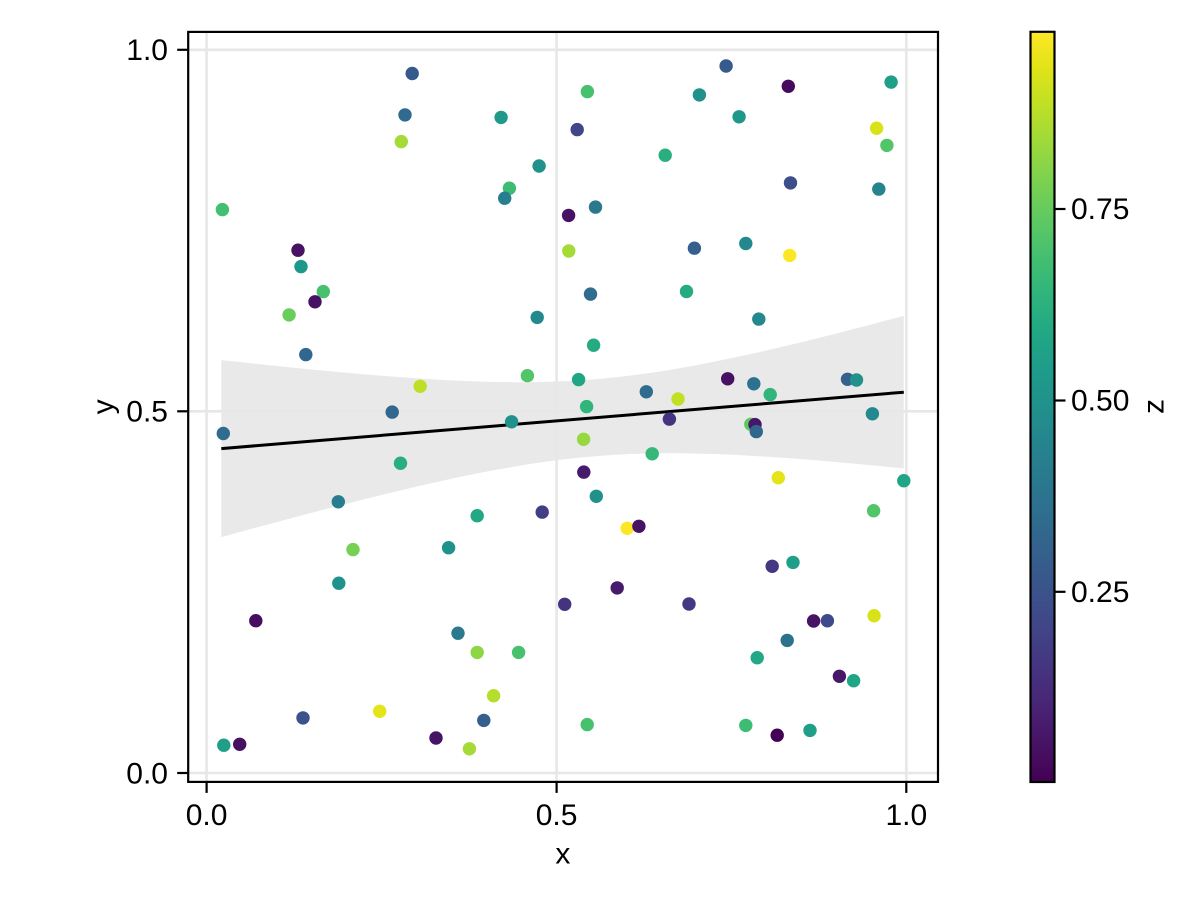  I want to click on svg-text: 0.75, so click(1100, 209).